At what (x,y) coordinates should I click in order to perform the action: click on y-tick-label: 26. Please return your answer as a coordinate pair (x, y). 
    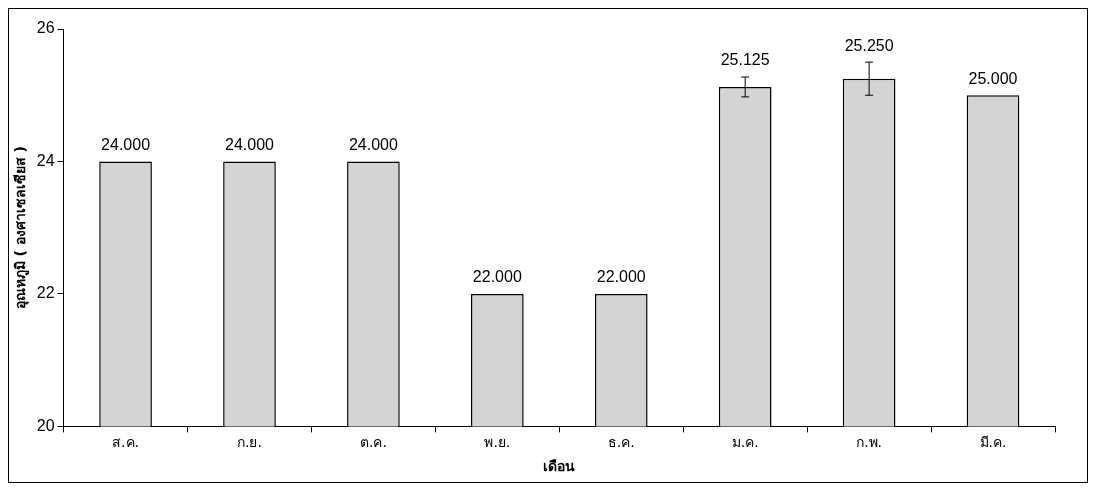
    Looking at the image, I should click on (45, 28).